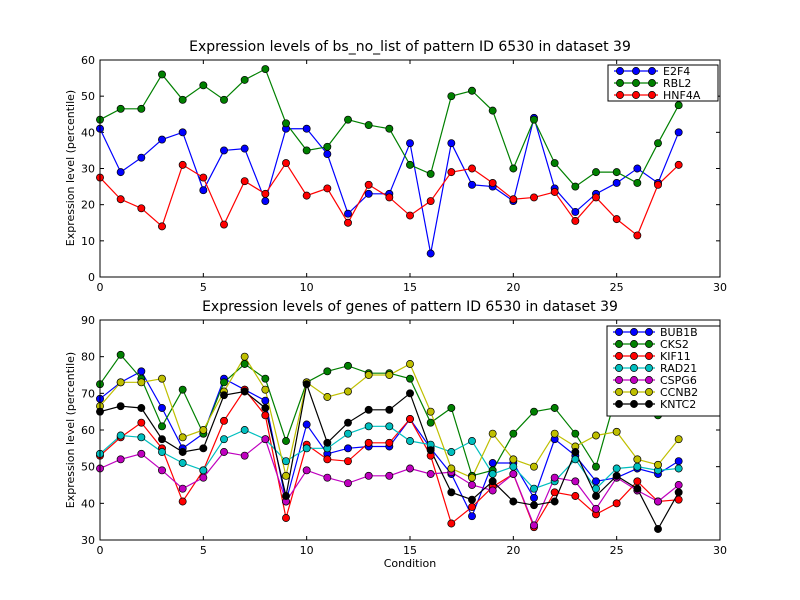 The width and height of the screenshot is (800, 600). I want to click on legend-marker-bub1b, so click(634, 332).